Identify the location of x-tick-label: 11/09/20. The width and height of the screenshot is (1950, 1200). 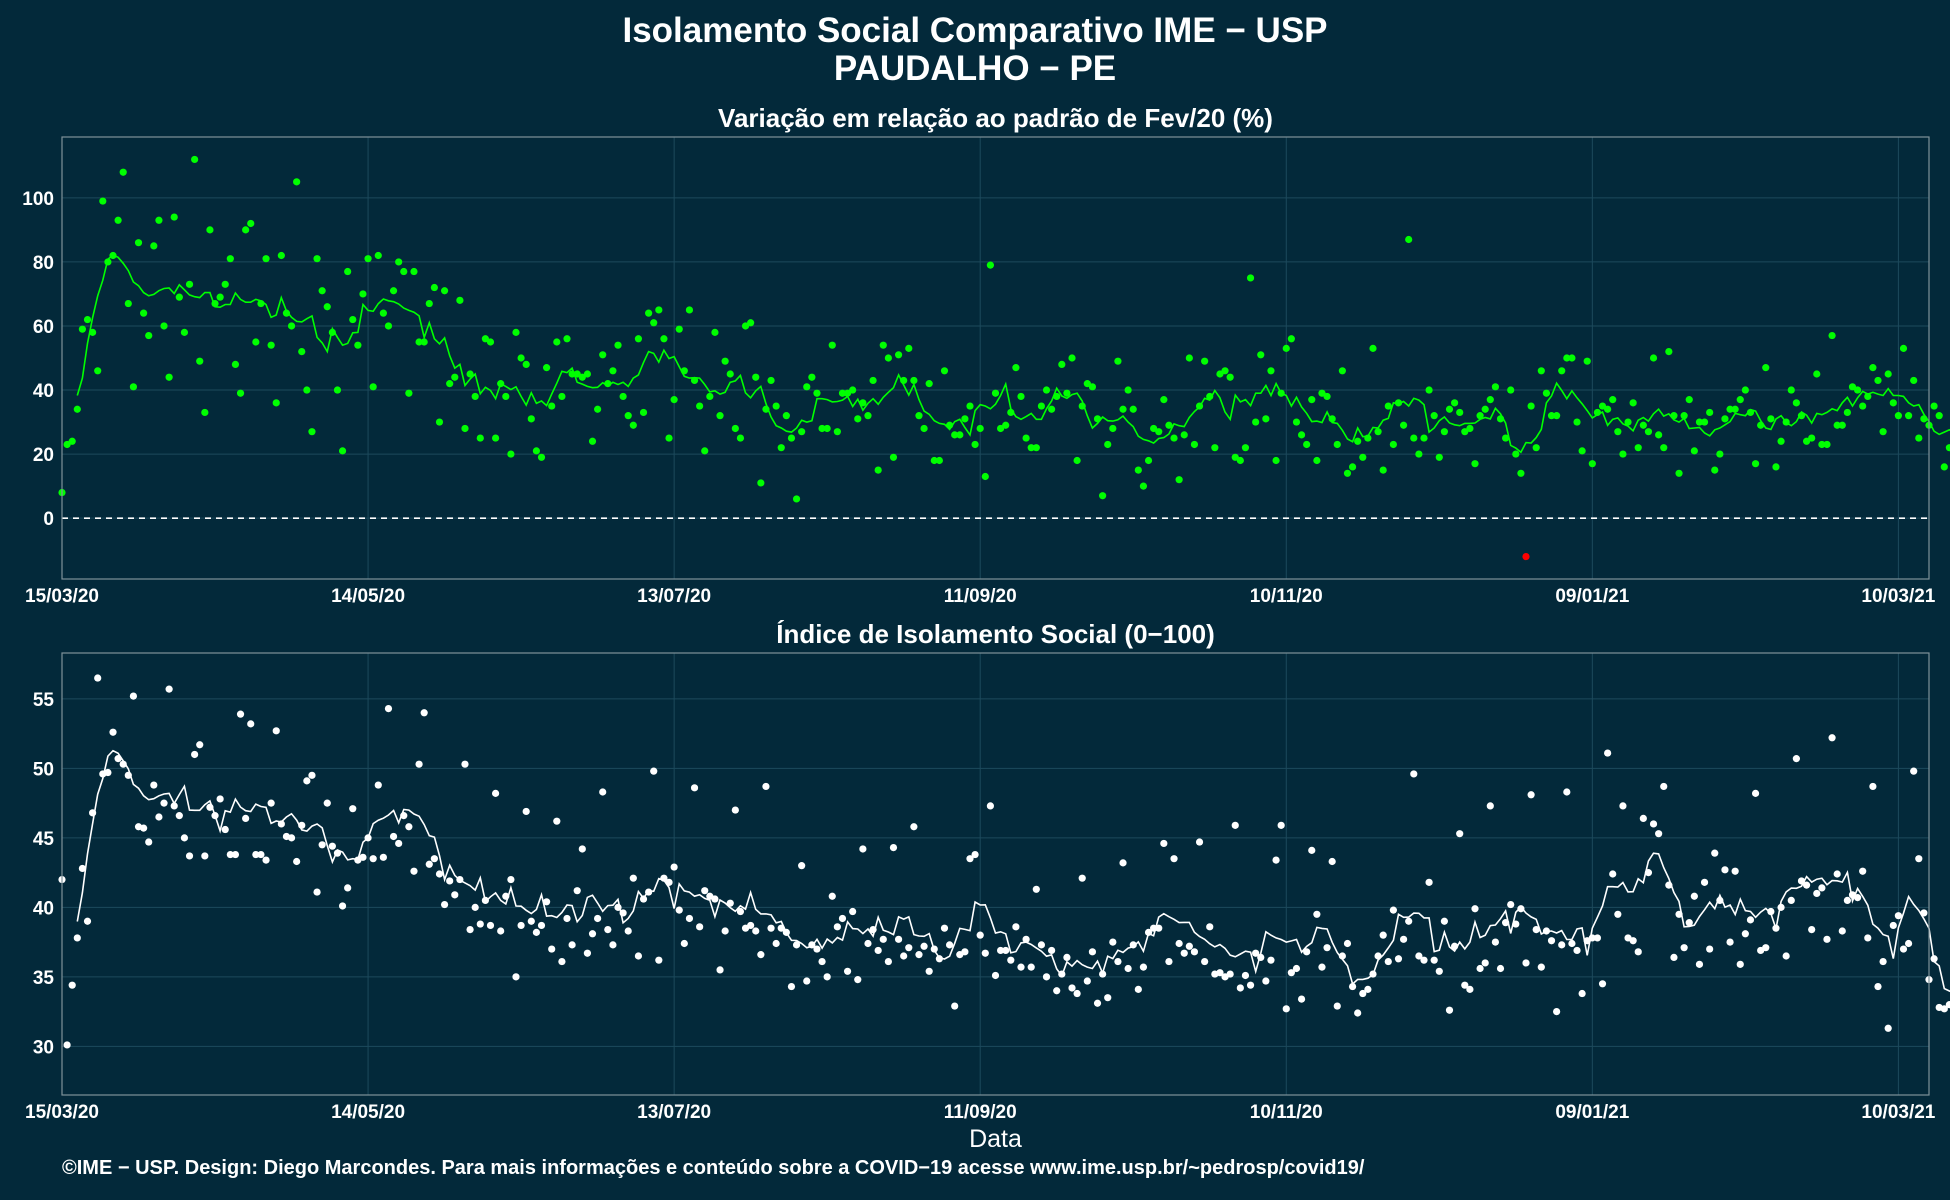
(980, 1112).